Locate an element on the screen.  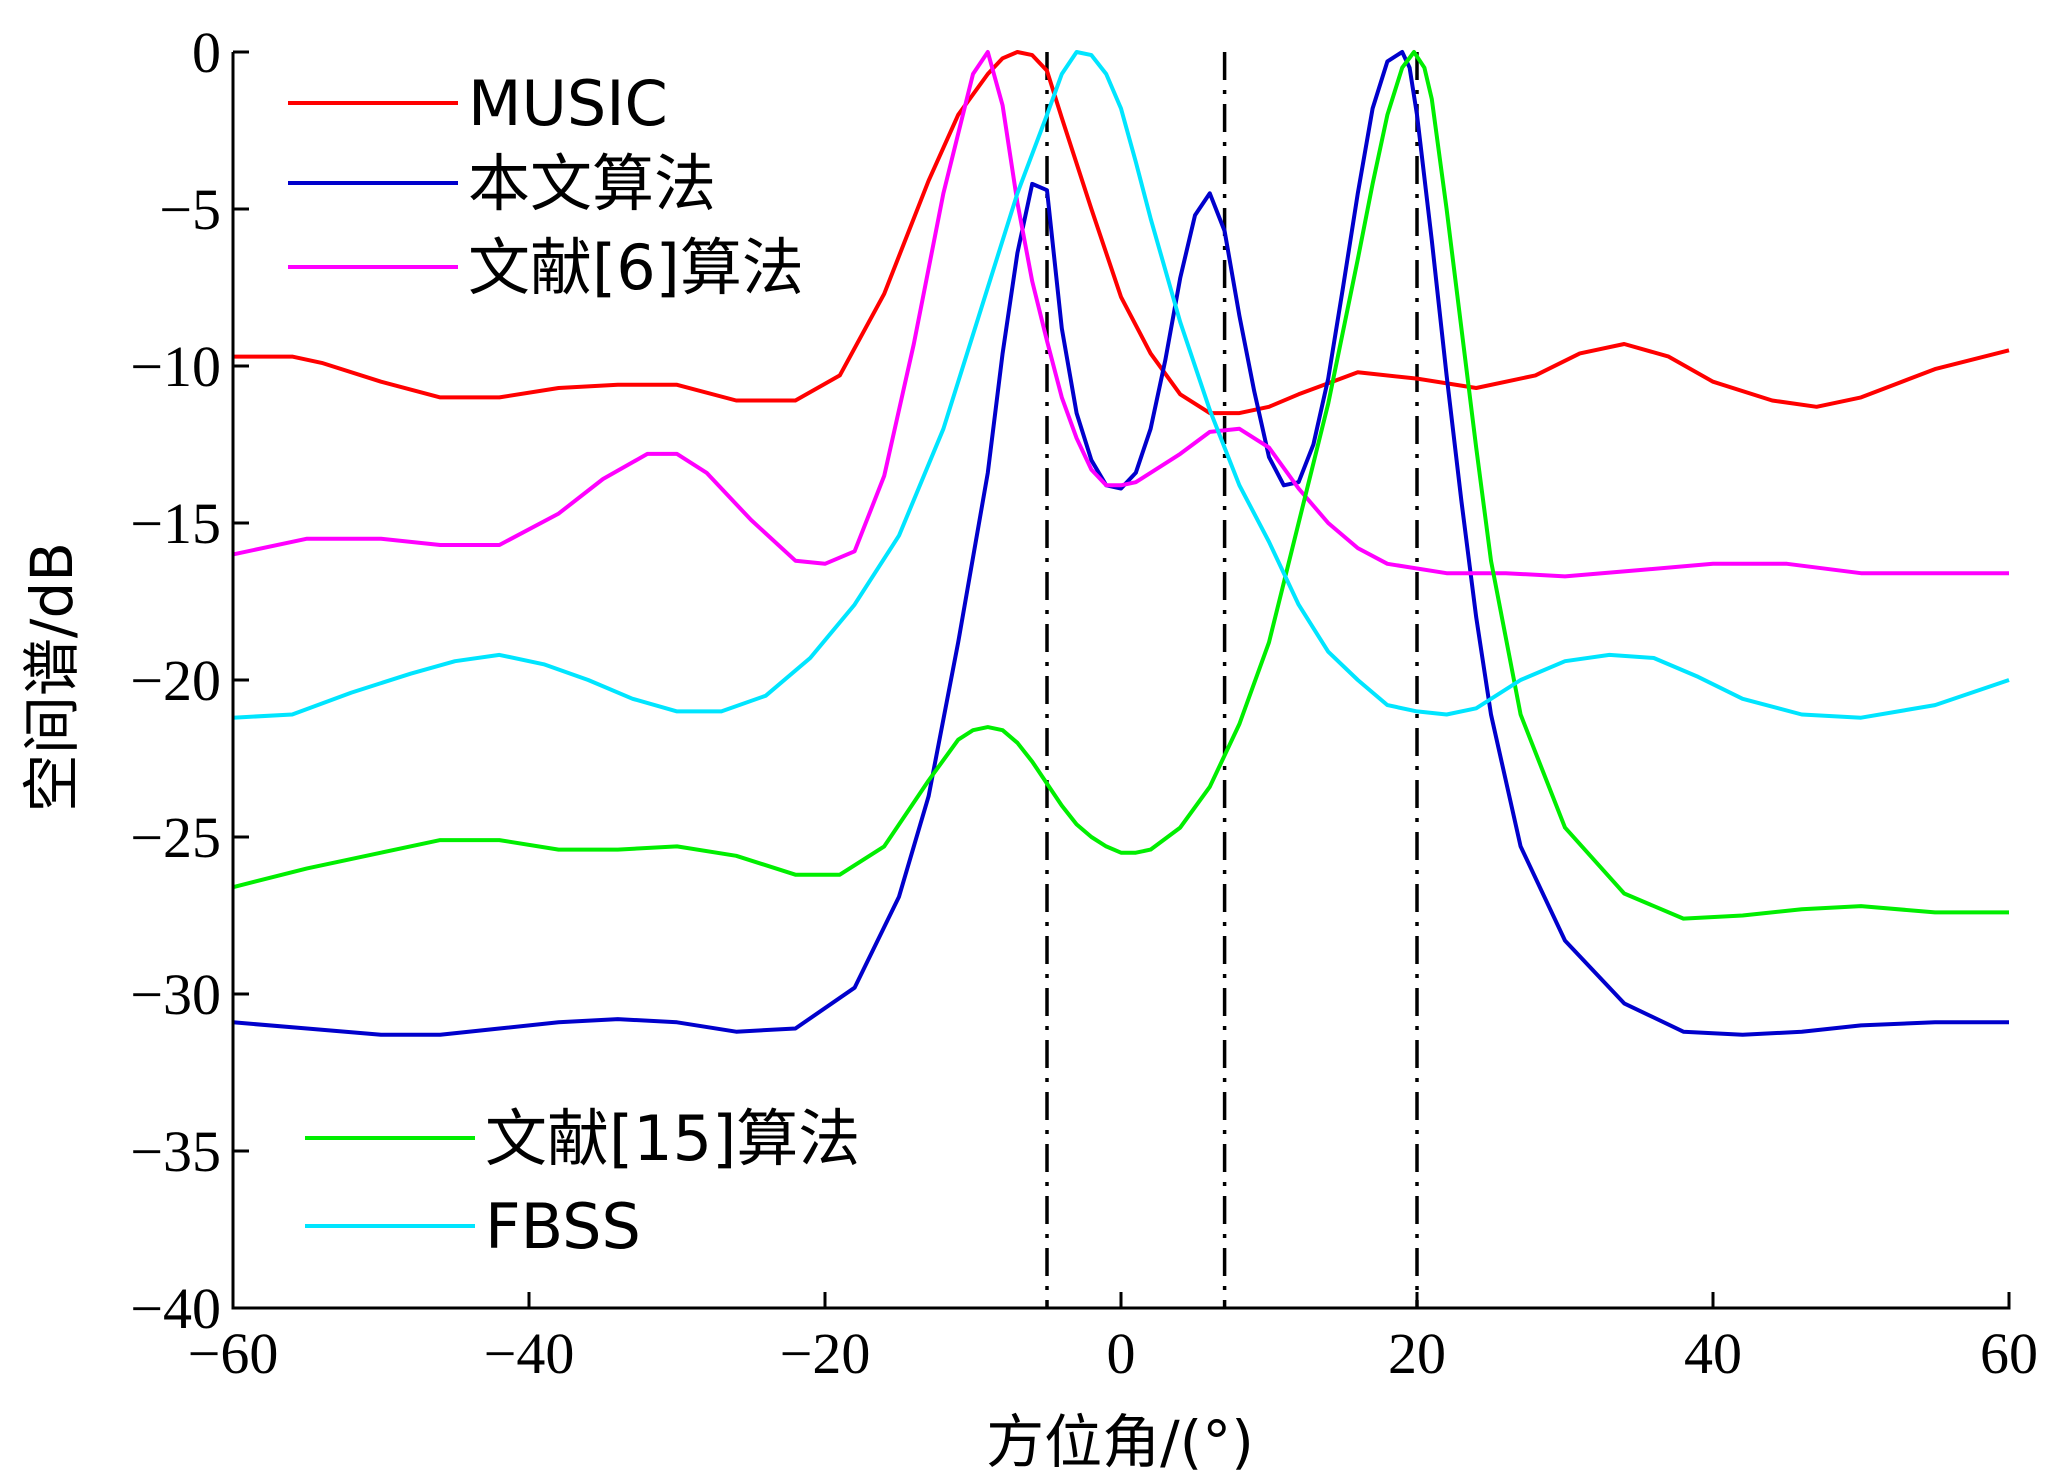
y-tick-label: −10 is located at coordinates (175, 366).